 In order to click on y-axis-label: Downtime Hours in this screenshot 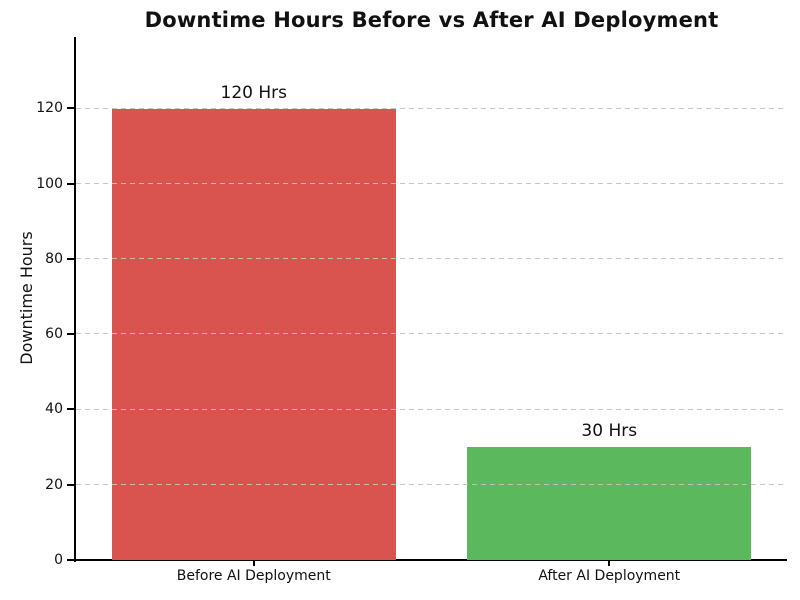, I will do `click(26, 298)`.